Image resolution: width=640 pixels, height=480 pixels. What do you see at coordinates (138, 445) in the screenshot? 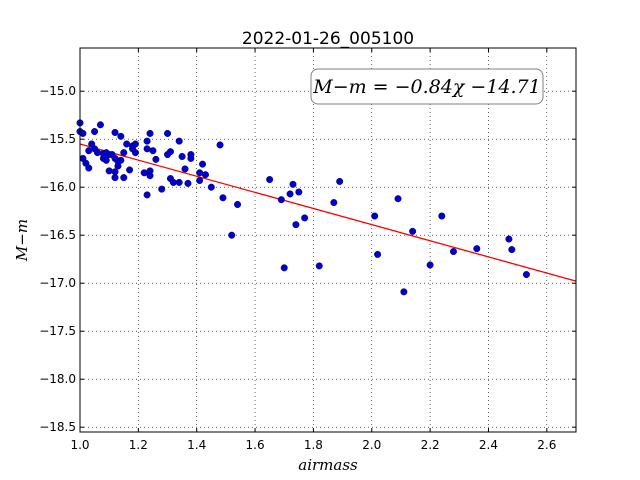
I see `x-tick-label: 1.2` at bounding box center [138, 445].